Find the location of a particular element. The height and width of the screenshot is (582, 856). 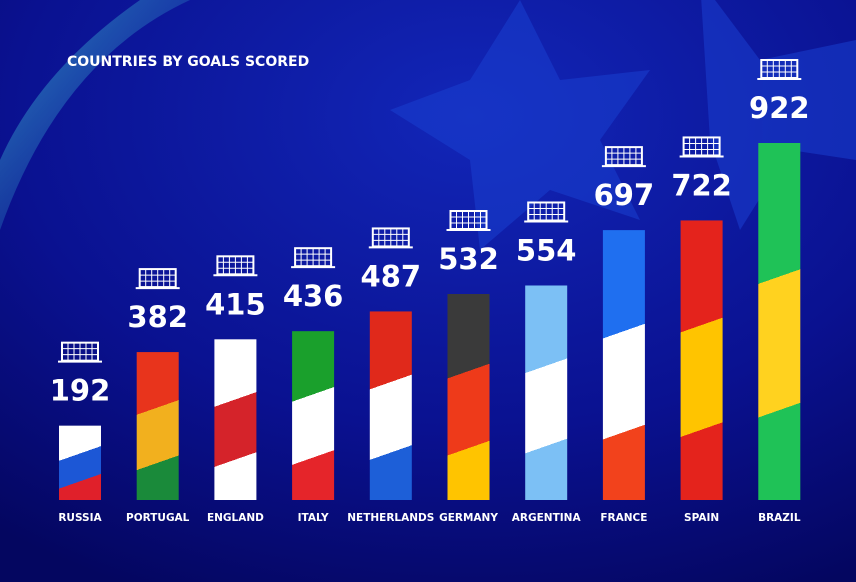

value-label: 722 is located at coordinates (701, 185).